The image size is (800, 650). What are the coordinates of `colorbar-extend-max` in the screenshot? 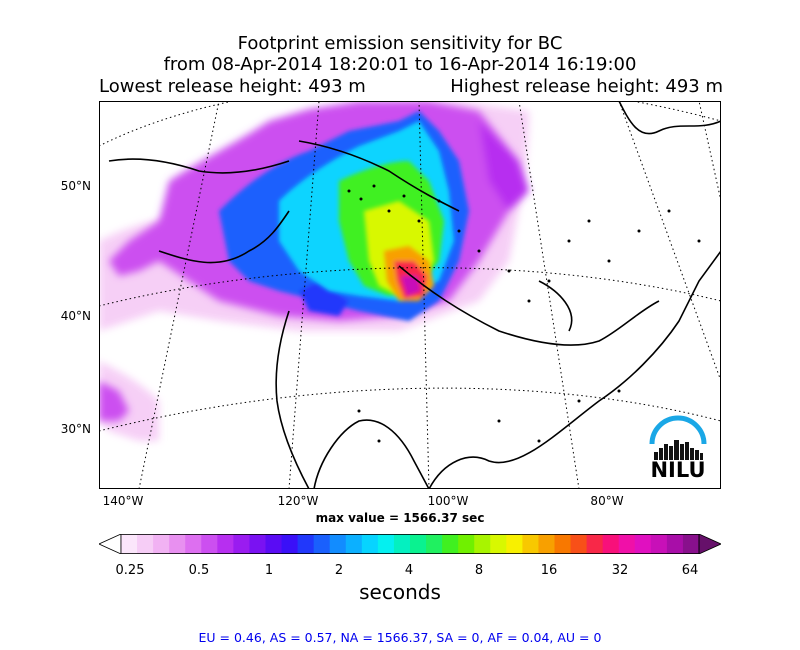 It's located at (709, 544).